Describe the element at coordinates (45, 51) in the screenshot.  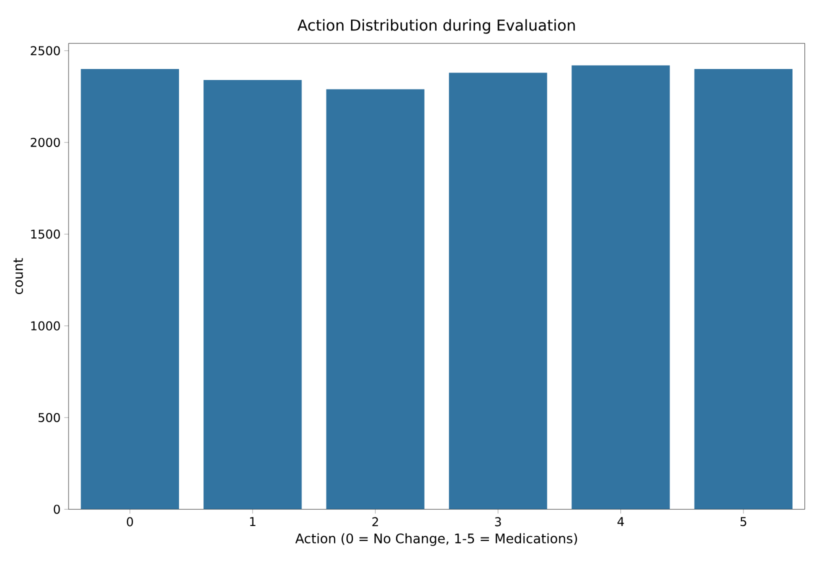
I see `y-tick-label: 2500` at that location.